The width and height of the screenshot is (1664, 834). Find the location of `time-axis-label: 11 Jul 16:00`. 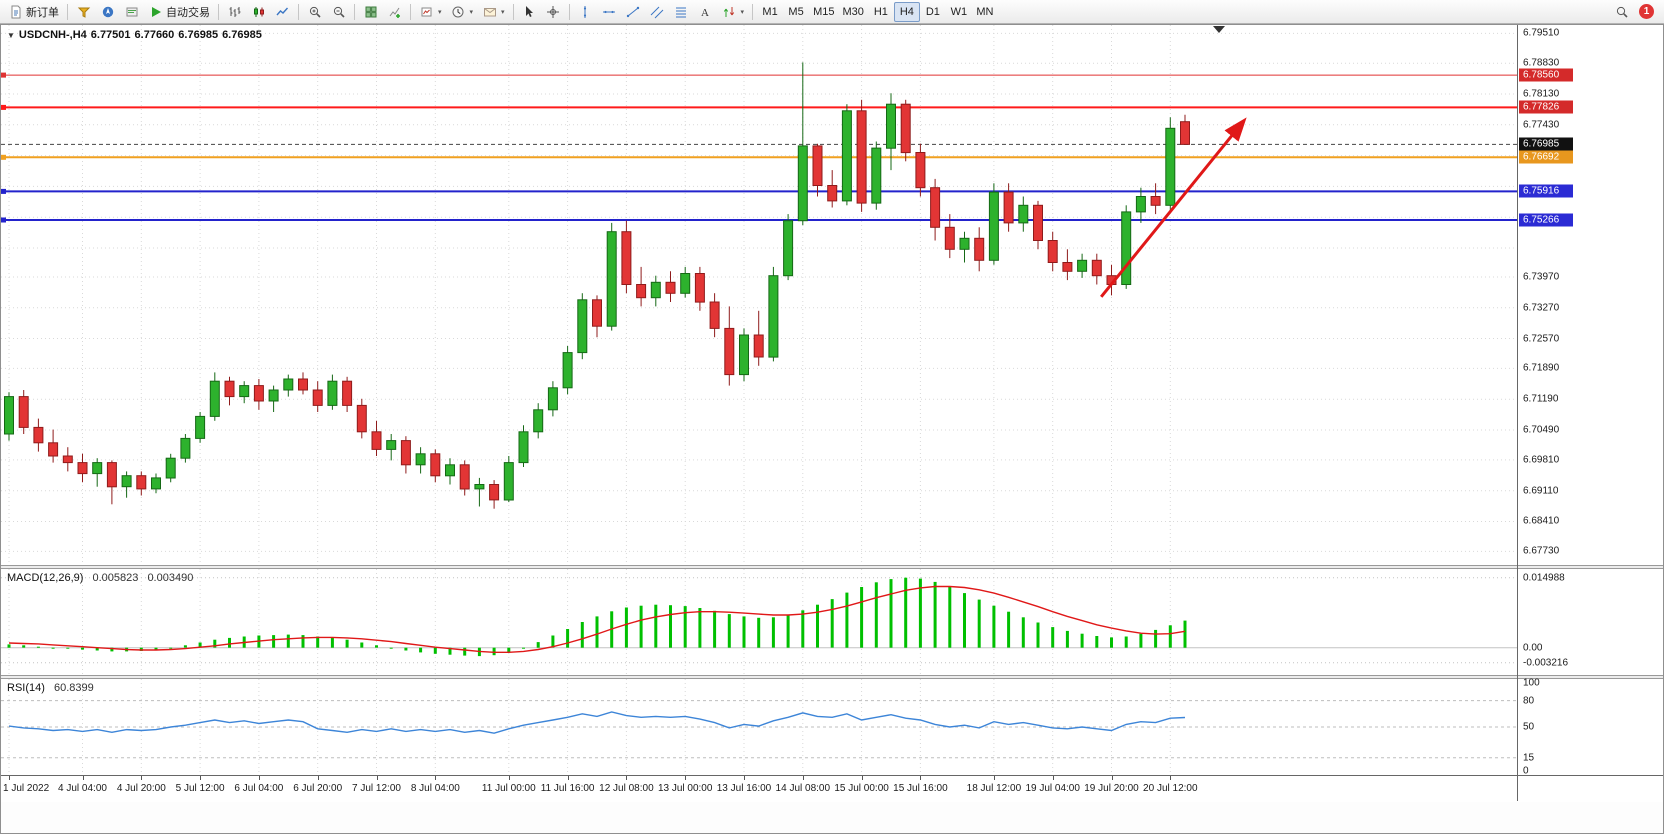

time-axis-label: 11 Jul 16:00 is located at coordinates (567, 788).